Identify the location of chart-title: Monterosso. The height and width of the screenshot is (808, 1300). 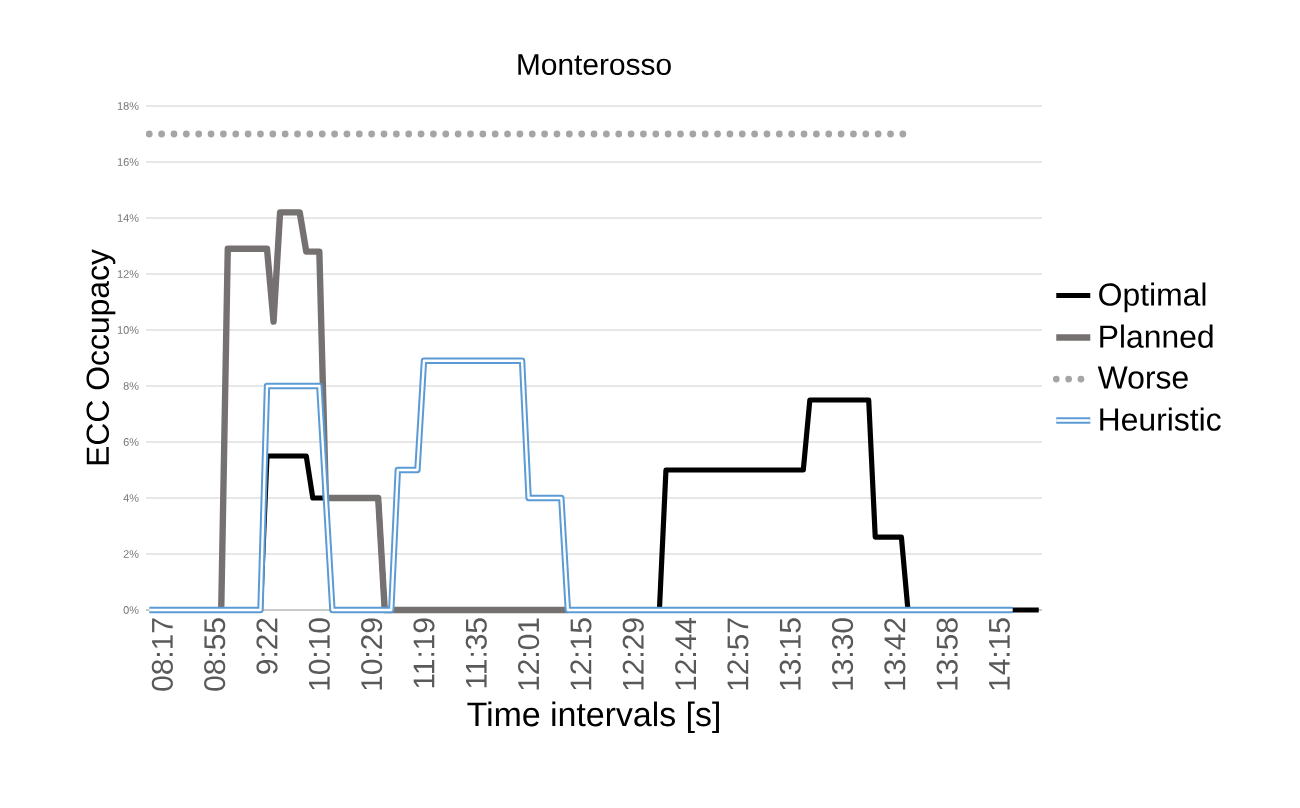
(594, 64).